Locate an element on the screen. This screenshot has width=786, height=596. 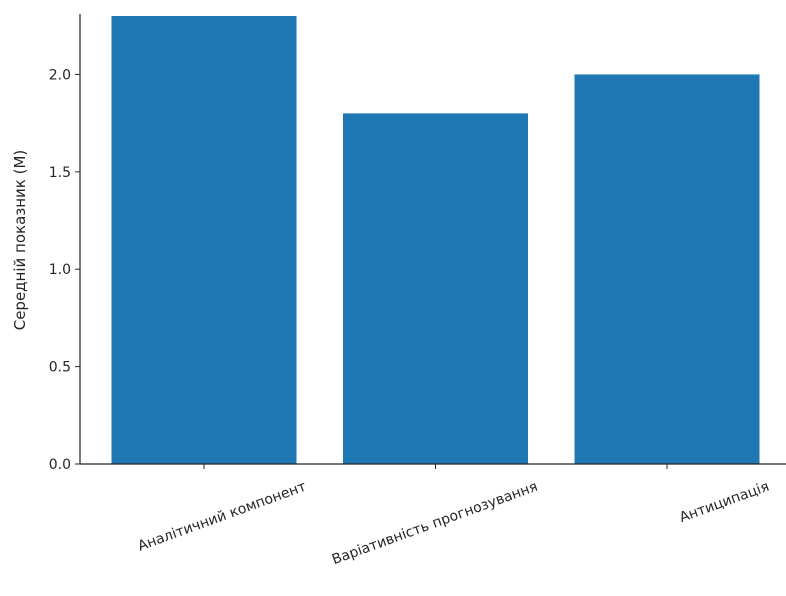
y-ticks-group: 0.0 0.5 1.0 1.5 2.0 is located at coordinates (64, 270).